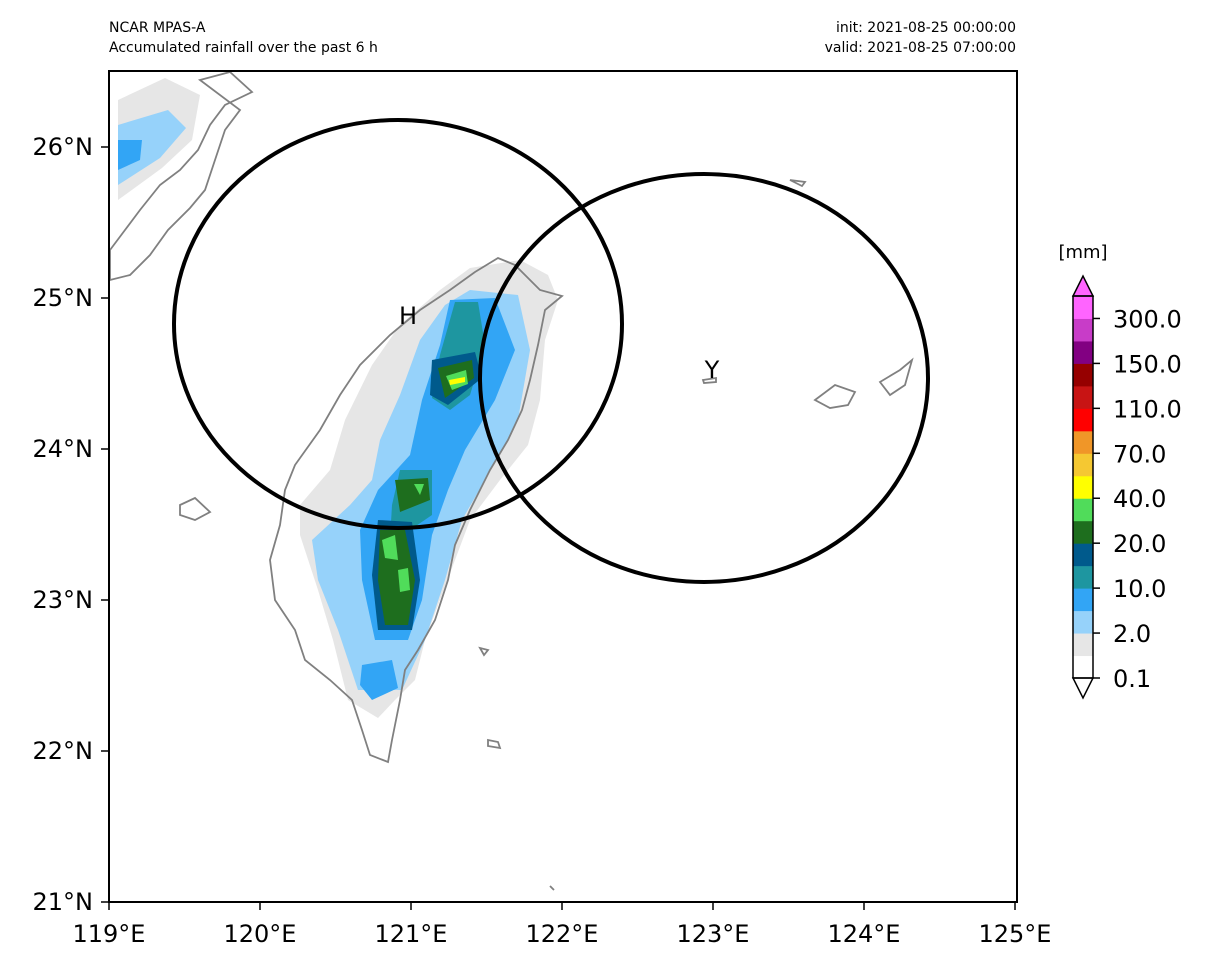  I want to click on lon-tick-label: 123°E, so click(713, 934).